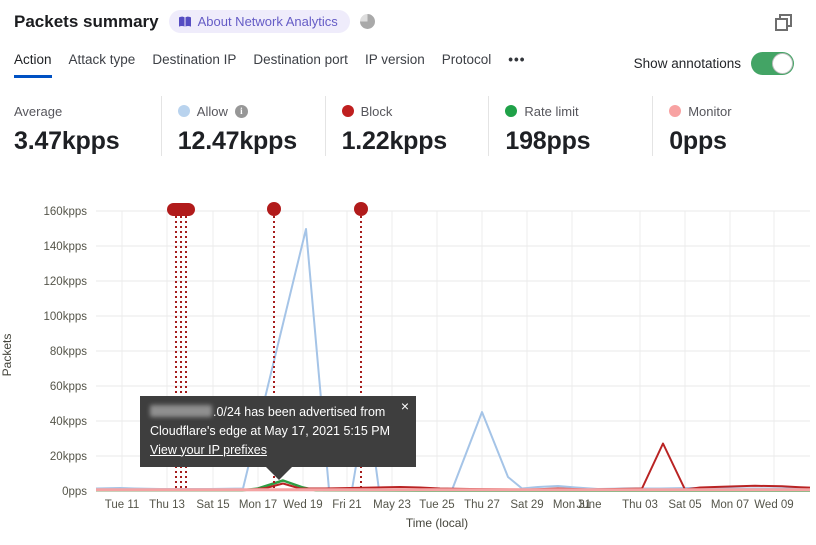 This screenshot has height=545, width=816. What do you see at coordinates (183, 111) in the screenshot?
I see `allow-dot` at bounding box center [183, 111].